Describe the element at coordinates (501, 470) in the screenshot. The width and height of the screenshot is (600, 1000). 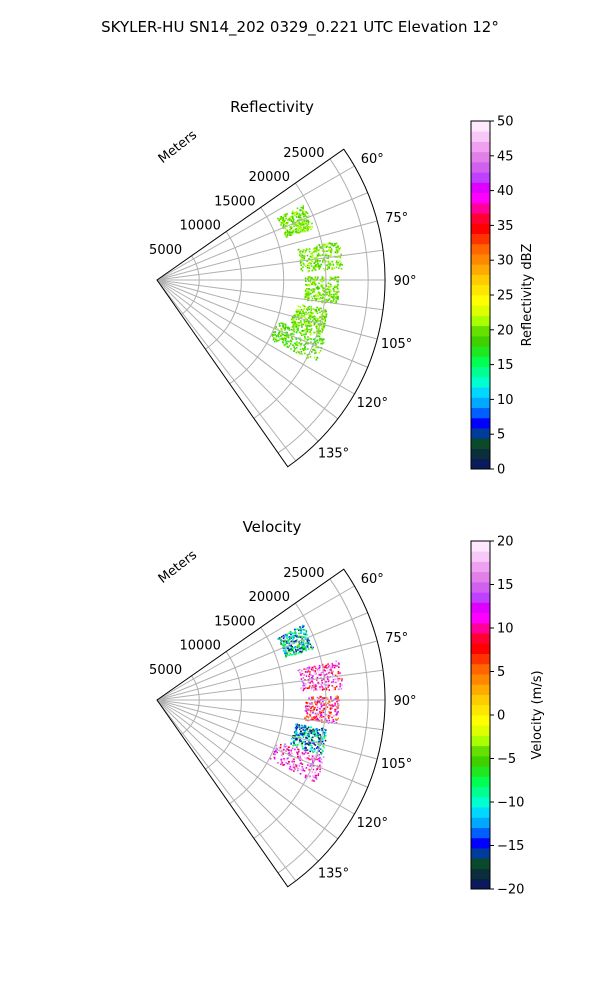
I see `colorbar-tick-label: 0` at that location.